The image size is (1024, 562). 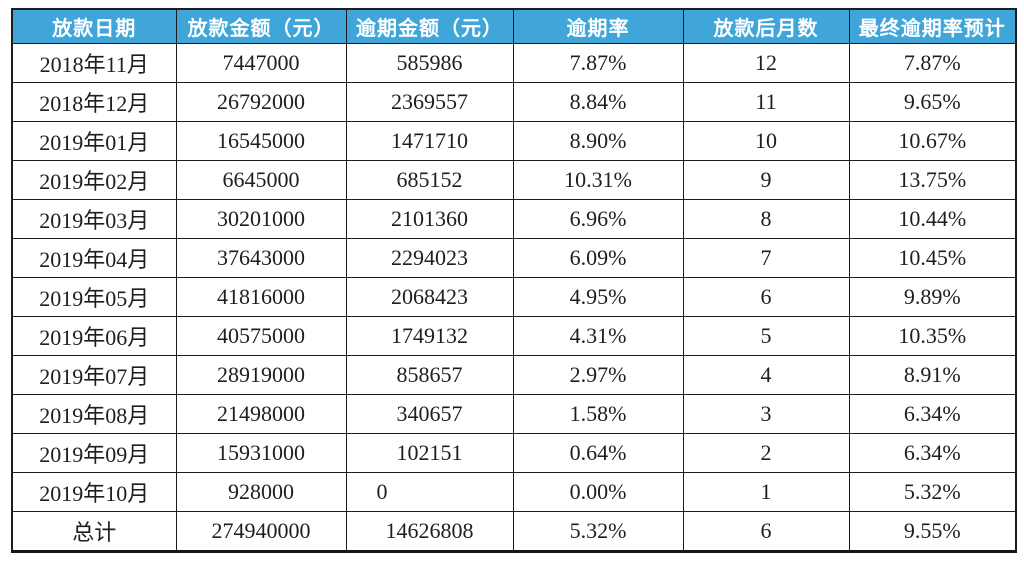 I want to click on cell-overdue-amount: 2294023, so click(x=429, y=258).